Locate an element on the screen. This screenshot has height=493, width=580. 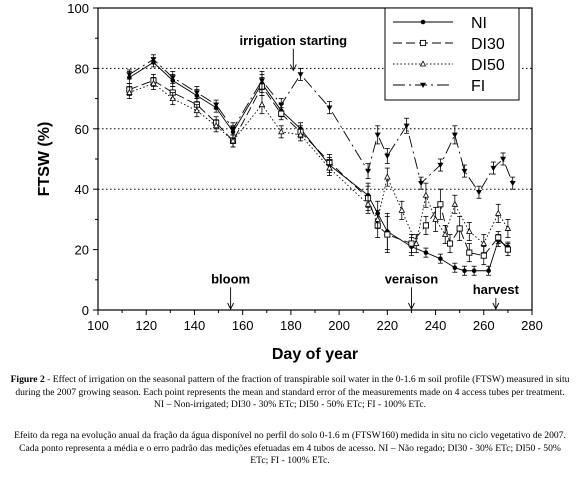
x-axis-title: Day of year is located at coordinates (315, 354).